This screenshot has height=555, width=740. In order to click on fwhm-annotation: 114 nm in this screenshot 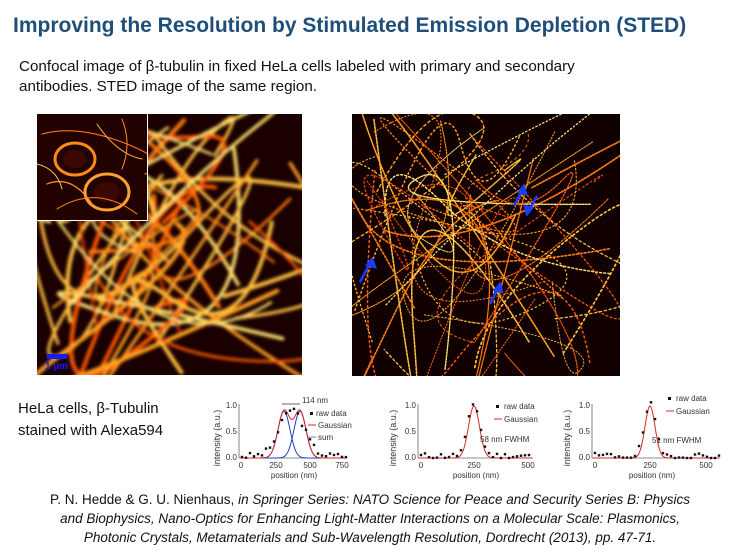, I will do `click(315, 400)`.